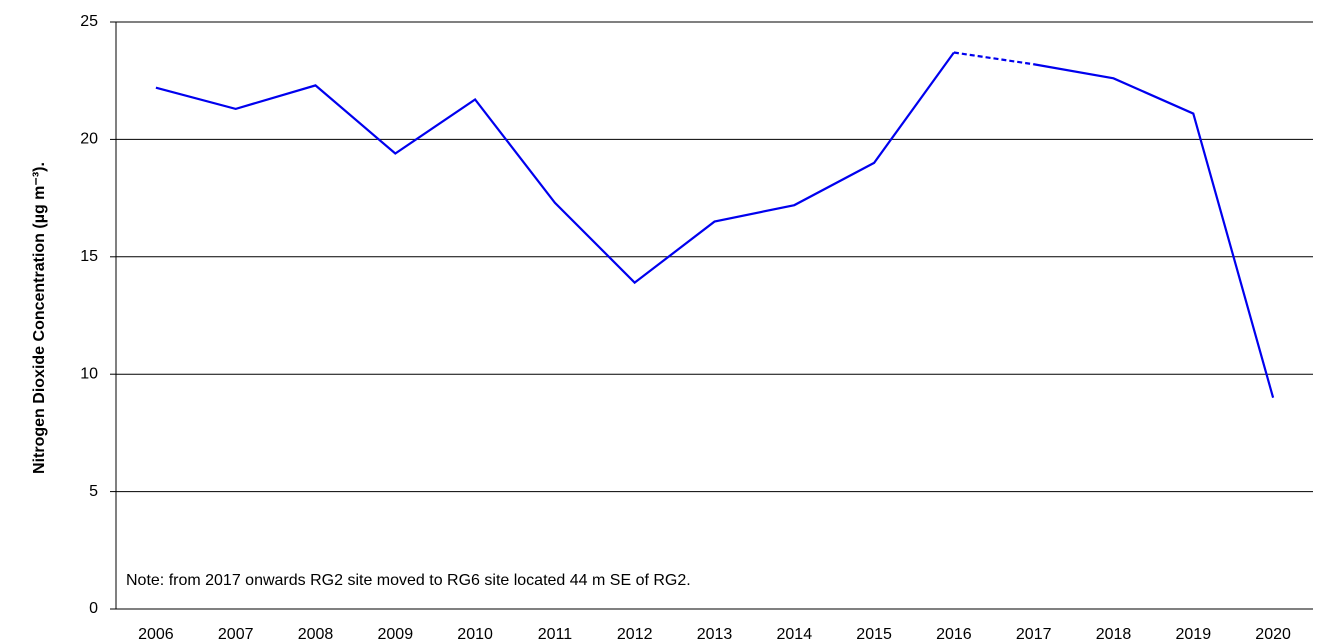 This screenshot has height=643, width=1327. Describe the element at coordinates (1194, 634) in the screenshot. I see `x-tick-label: 2019` at that location.